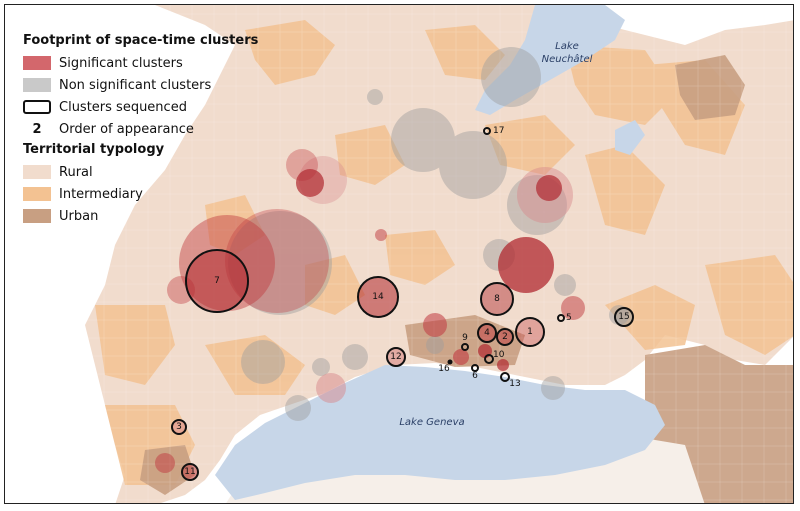 The height and width of the screenshot is (511, 800). I want to click on cluster-label-15: 15, so click(623, 317).